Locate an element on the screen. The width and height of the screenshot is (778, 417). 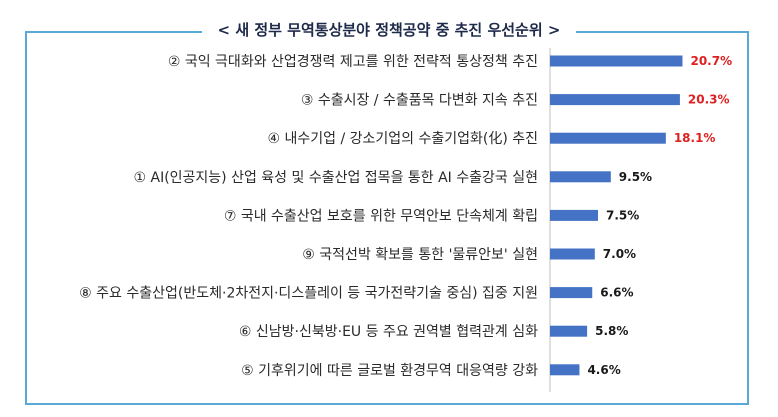
data-label: 6.6% is located at coordinates (616, 293).